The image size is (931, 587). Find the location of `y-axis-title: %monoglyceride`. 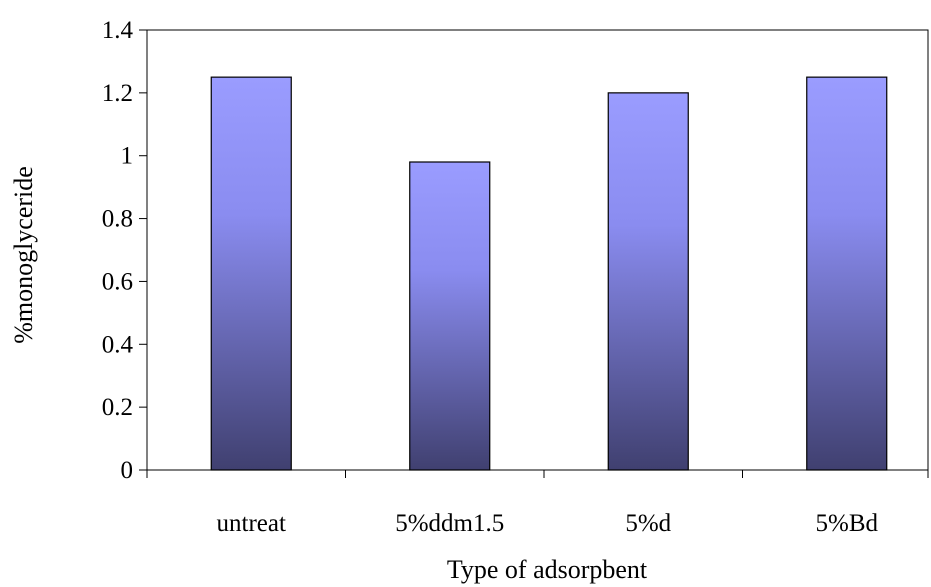

y-axis-title: %monoglyceride is located at coordinates (23, 255).